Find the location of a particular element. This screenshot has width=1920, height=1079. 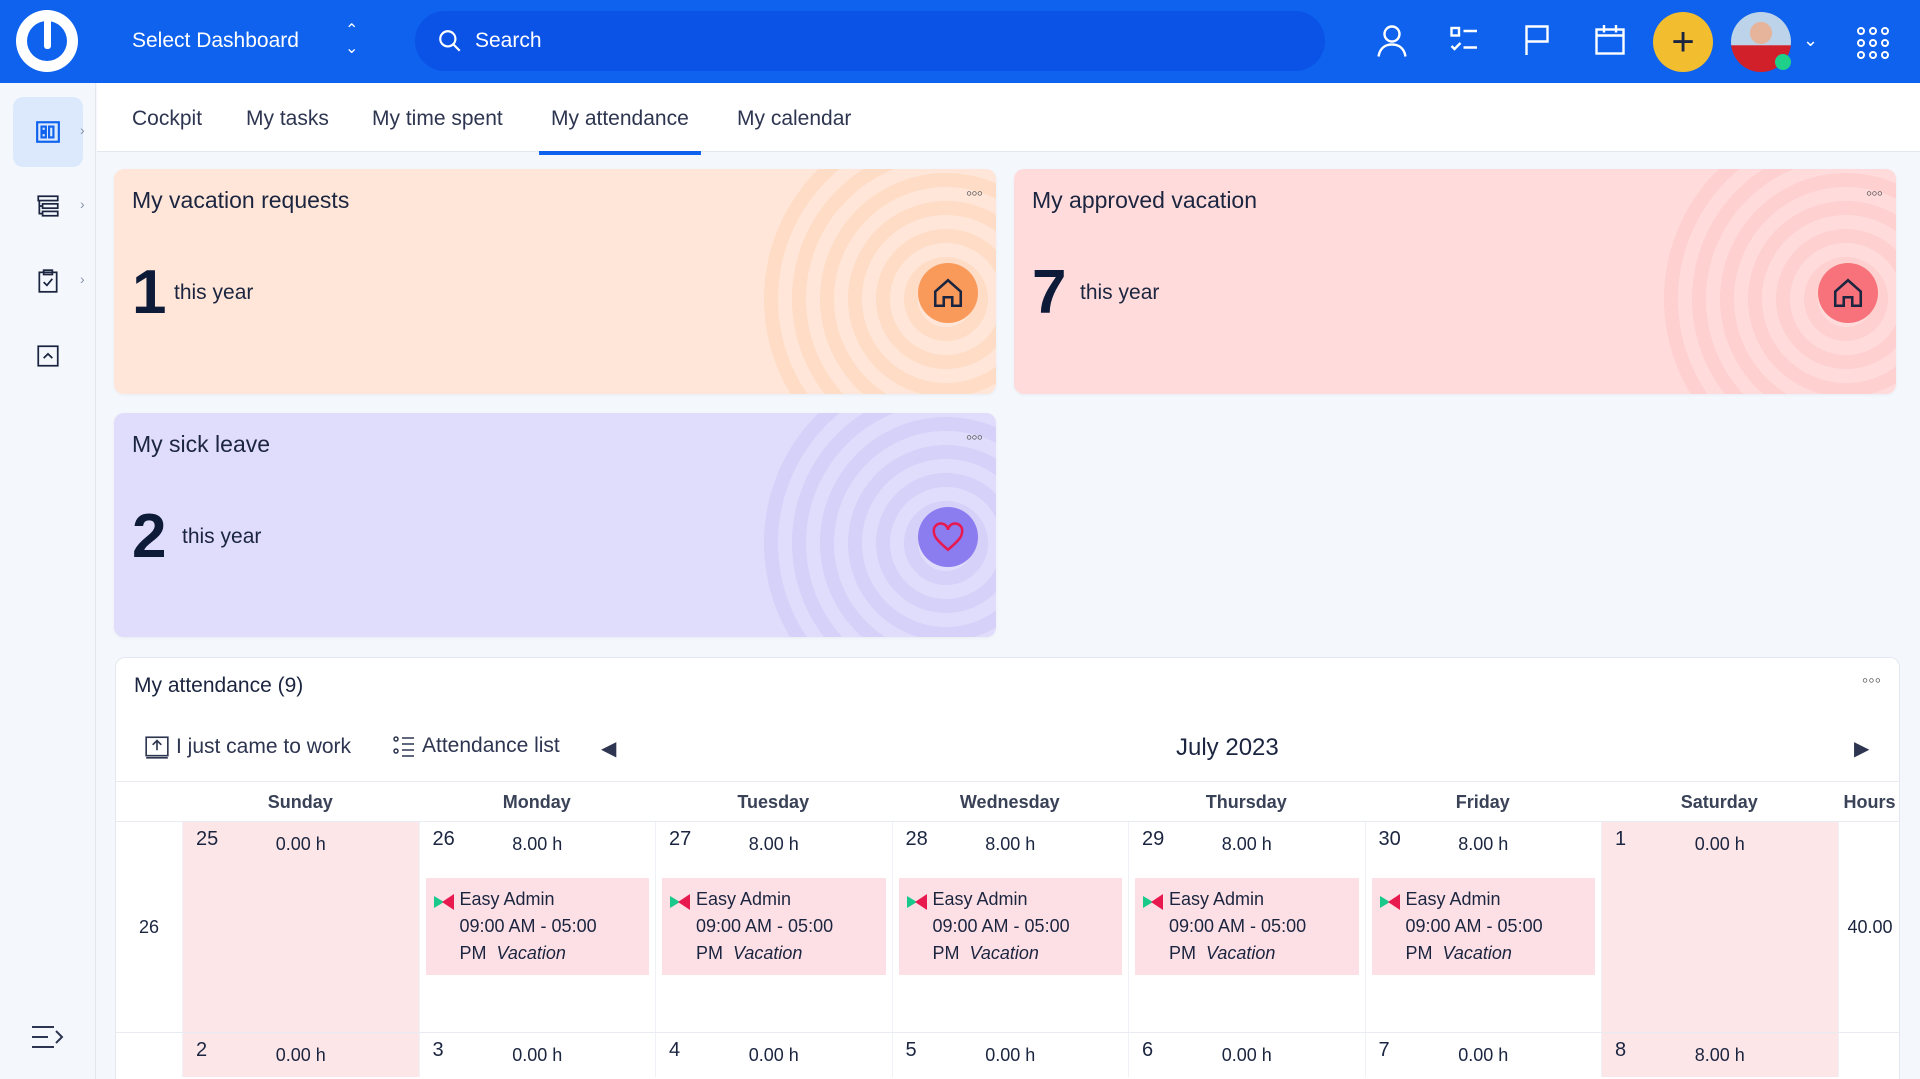

apps-grid-icon is located at coordinates (1873, 43).